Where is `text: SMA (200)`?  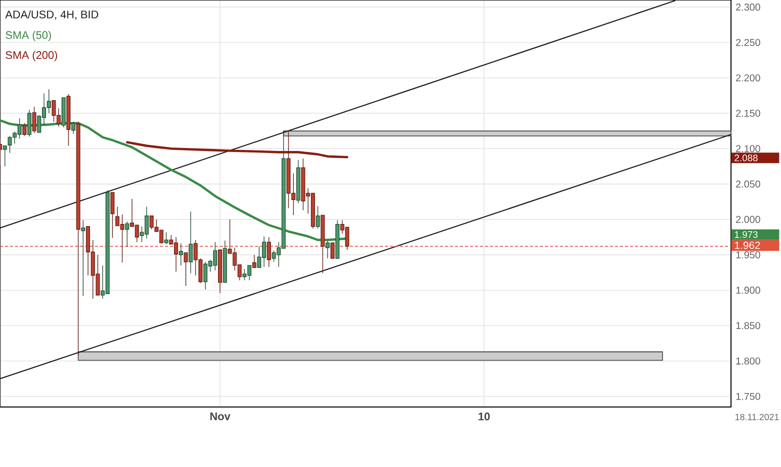
text: SMA (200) is located at coordinates (32, 56).